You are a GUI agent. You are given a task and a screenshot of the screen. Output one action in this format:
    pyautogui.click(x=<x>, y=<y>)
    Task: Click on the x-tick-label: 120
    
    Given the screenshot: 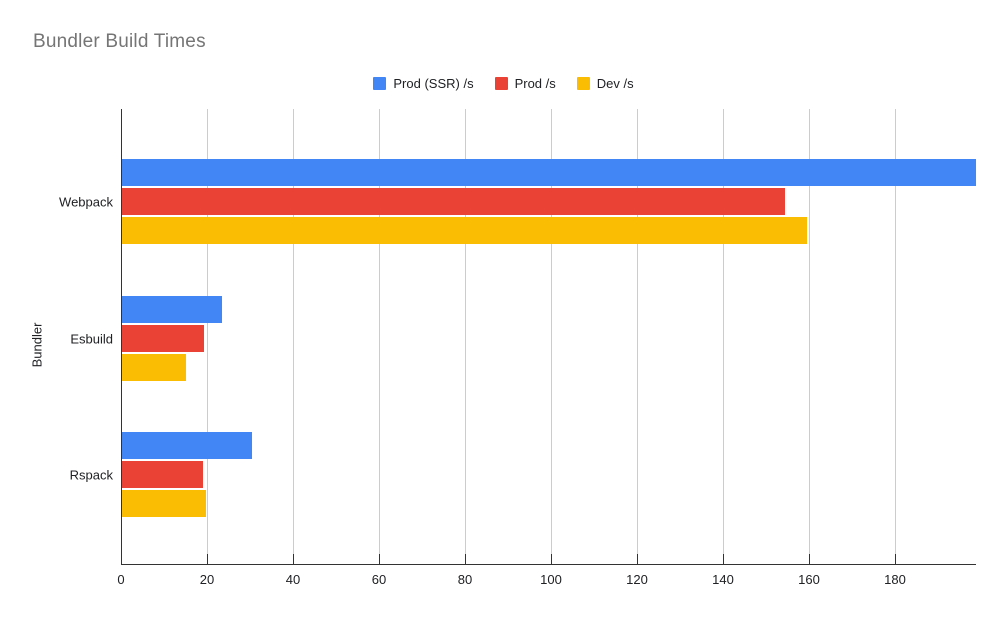 What is the action you would take?
    pyautogui.click(x=637, y=579)
    